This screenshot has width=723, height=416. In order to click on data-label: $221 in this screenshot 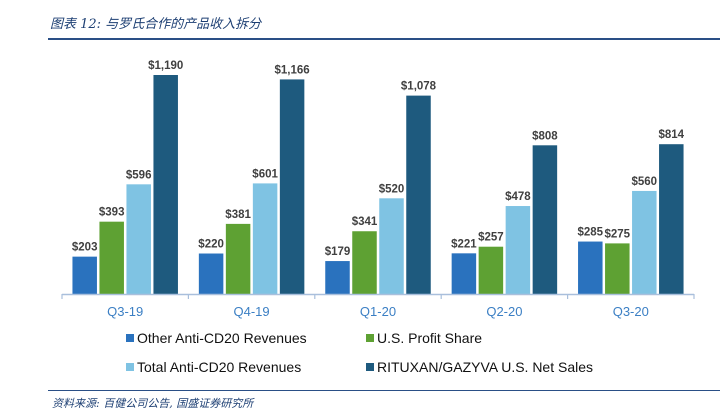, I will do `click(464, 244)`.